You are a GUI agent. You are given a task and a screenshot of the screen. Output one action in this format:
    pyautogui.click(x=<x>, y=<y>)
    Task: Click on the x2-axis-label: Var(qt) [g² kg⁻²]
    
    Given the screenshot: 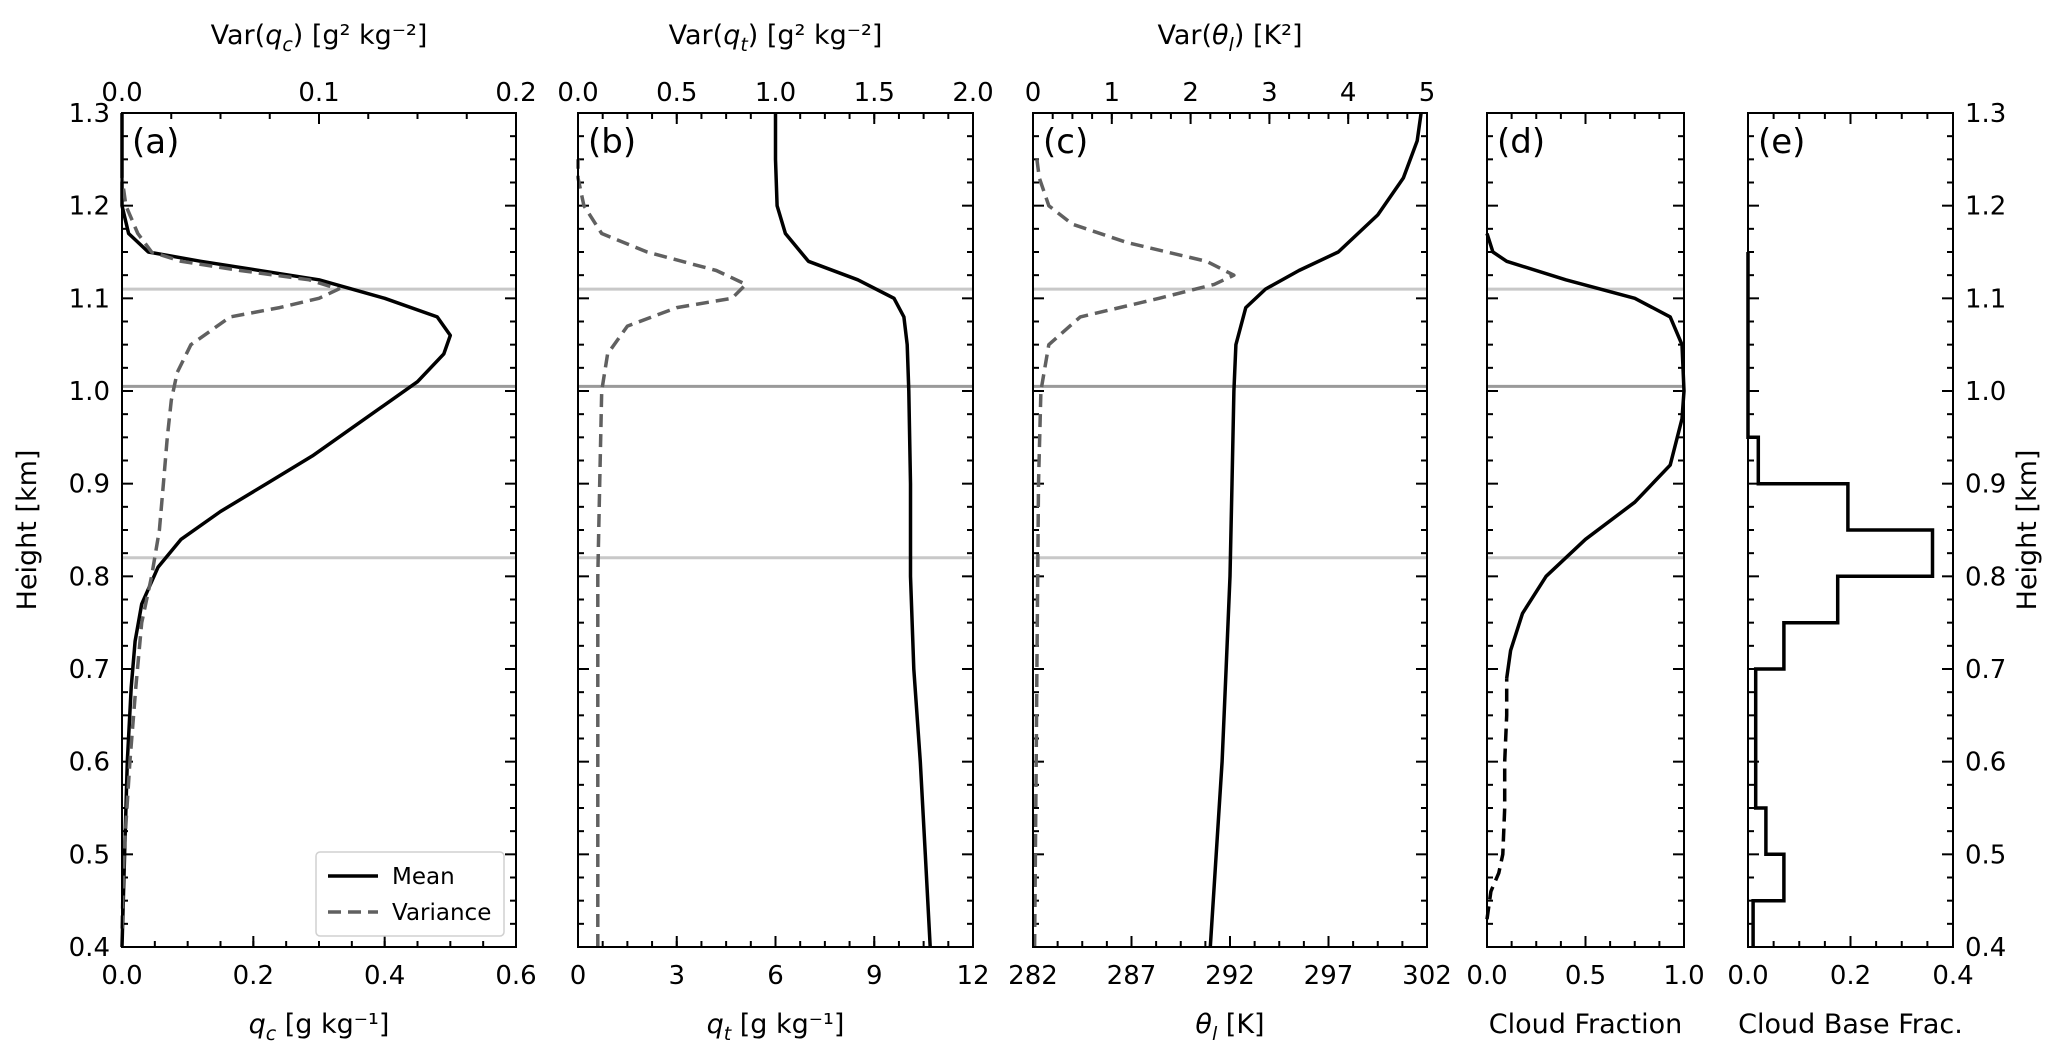 What is the action you would take?
    pyautogui.click(x=776, y=38)
    